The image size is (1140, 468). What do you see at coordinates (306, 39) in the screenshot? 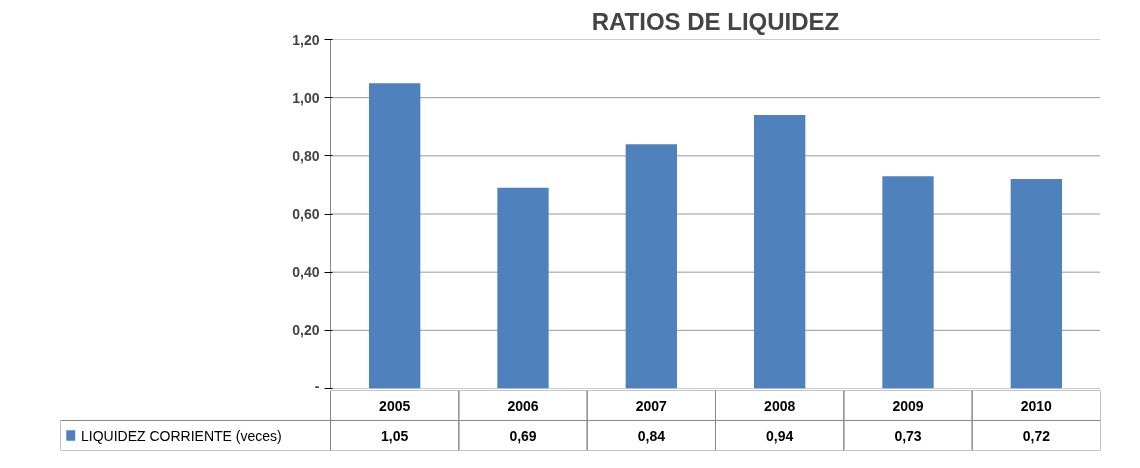
I see `y-tick-label: 1,20` at bounding box center [306, 39].